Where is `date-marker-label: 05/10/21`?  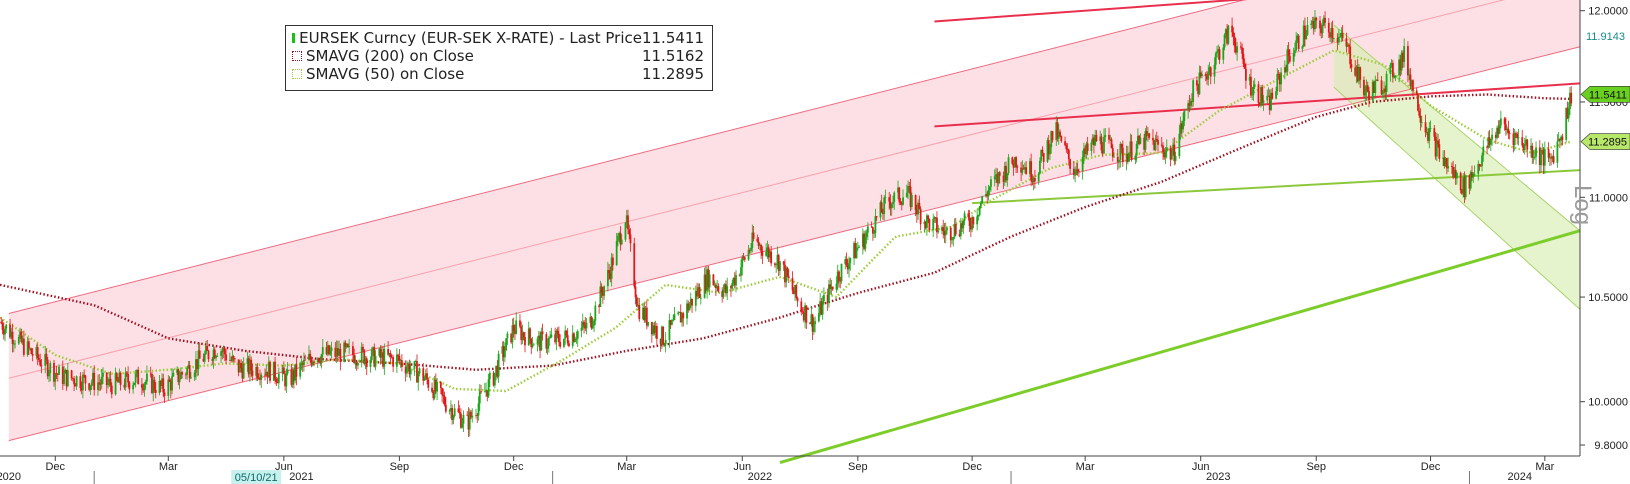 date-marker-label: 05/10/21 is located at coordinates (256, 478).